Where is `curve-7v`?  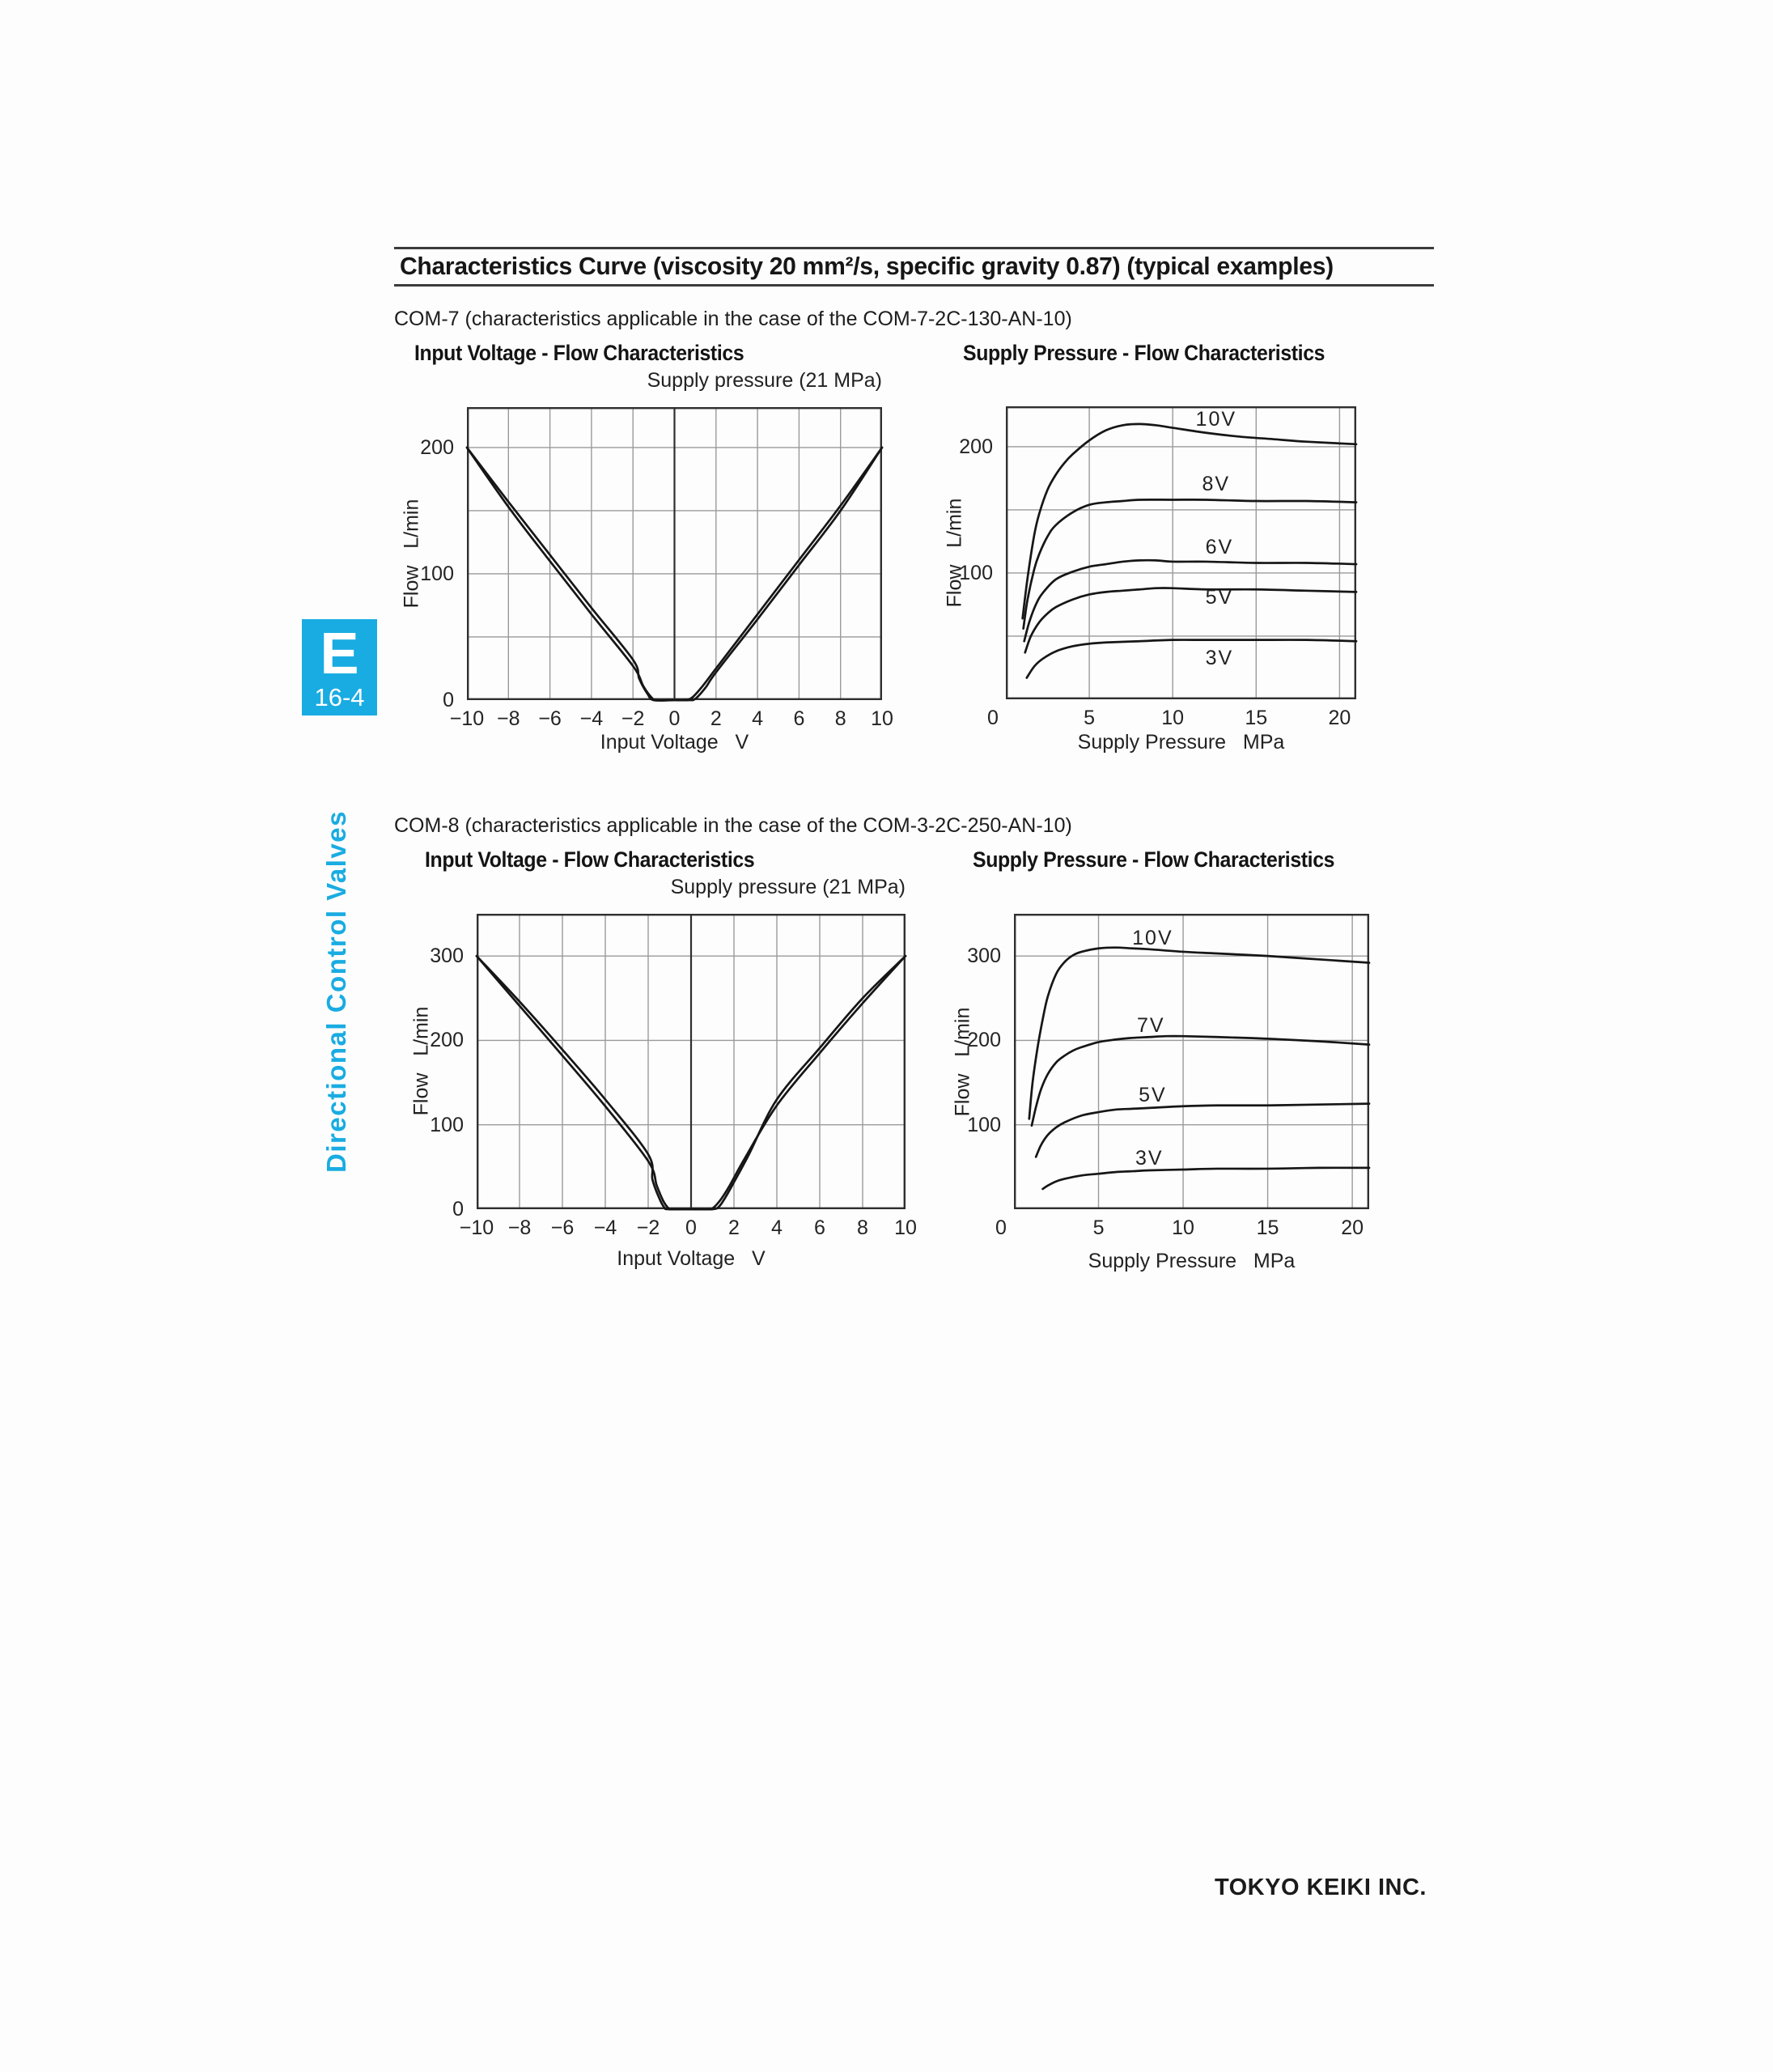
curve-7v is located at coordinates (1200, 1080).